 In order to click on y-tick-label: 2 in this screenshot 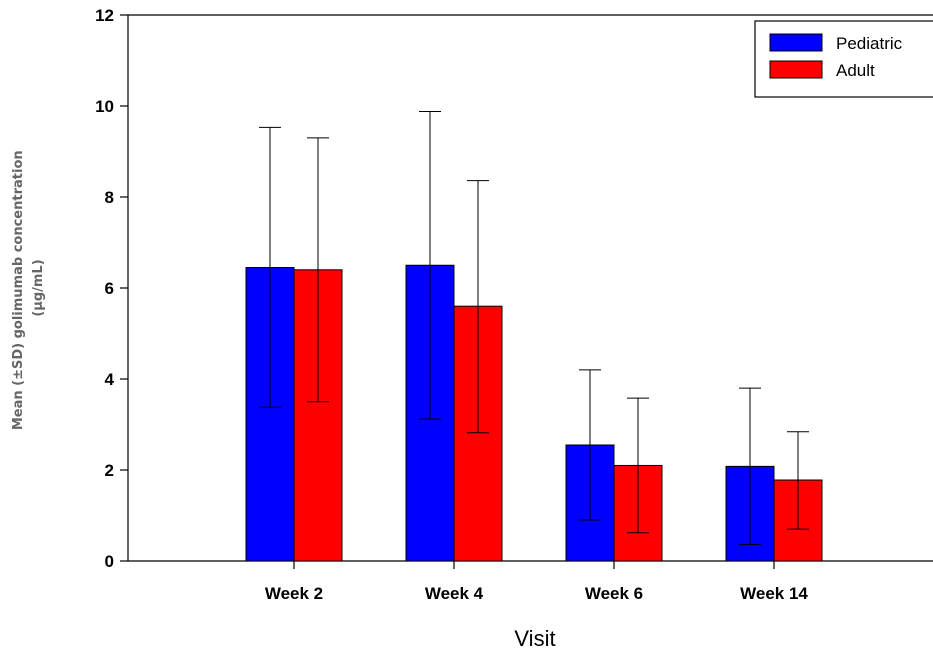, I will do `click(109, 470)`.